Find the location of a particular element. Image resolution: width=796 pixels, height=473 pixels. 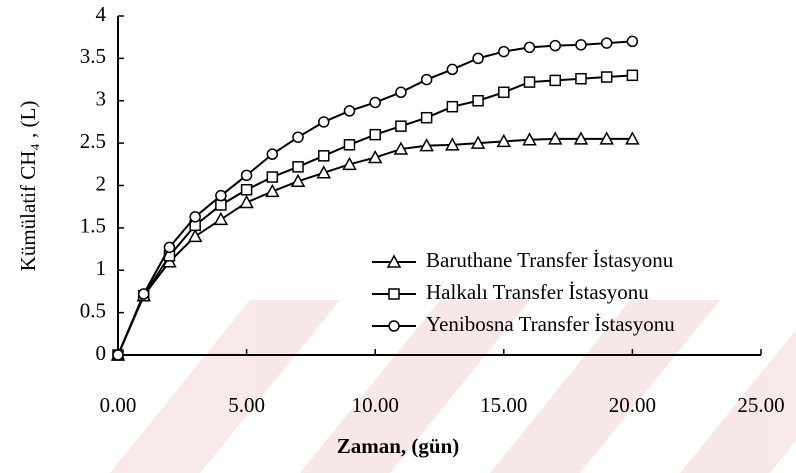

x-tick-label: 5.00 is located at coordinates (246, 405).